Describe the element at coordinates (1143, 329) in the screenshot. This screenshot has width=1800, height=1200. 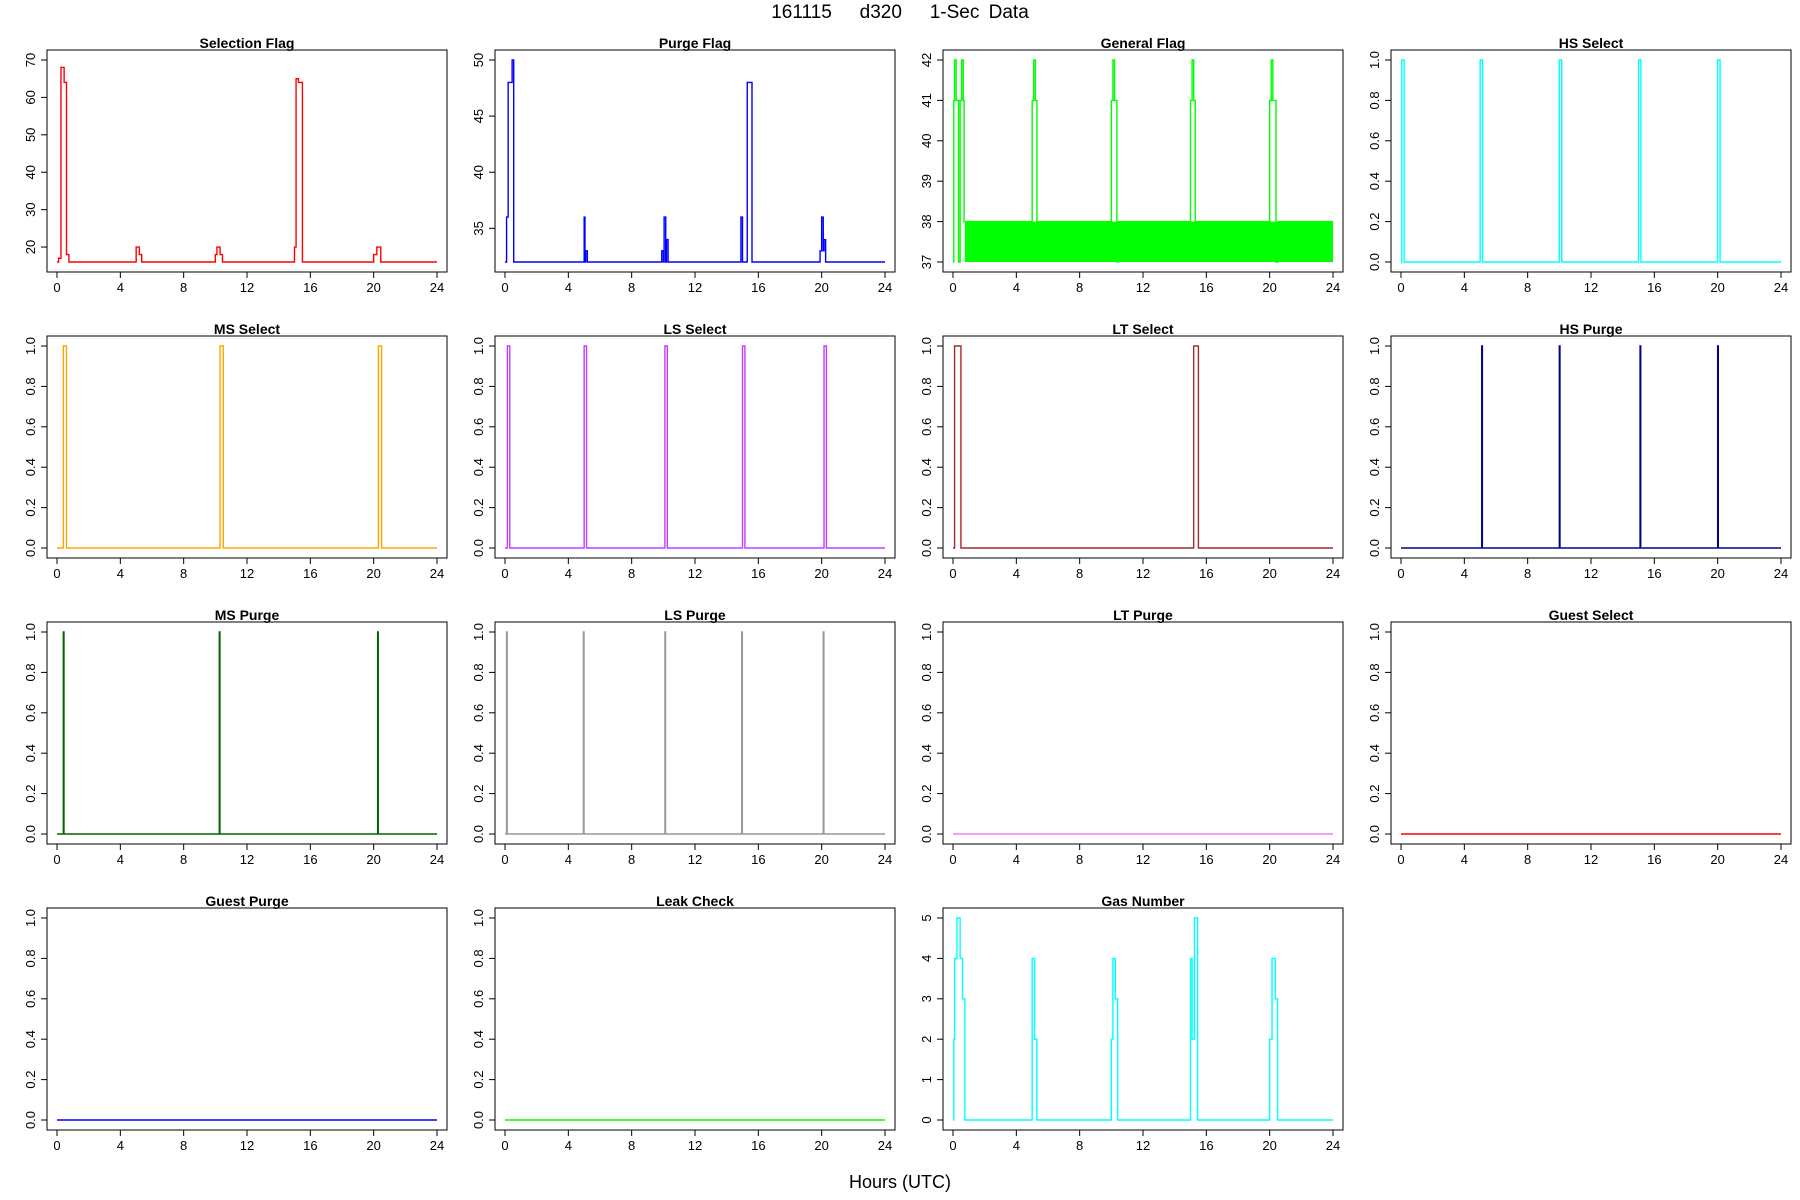
I see `panel-title: LT Select` at that location.